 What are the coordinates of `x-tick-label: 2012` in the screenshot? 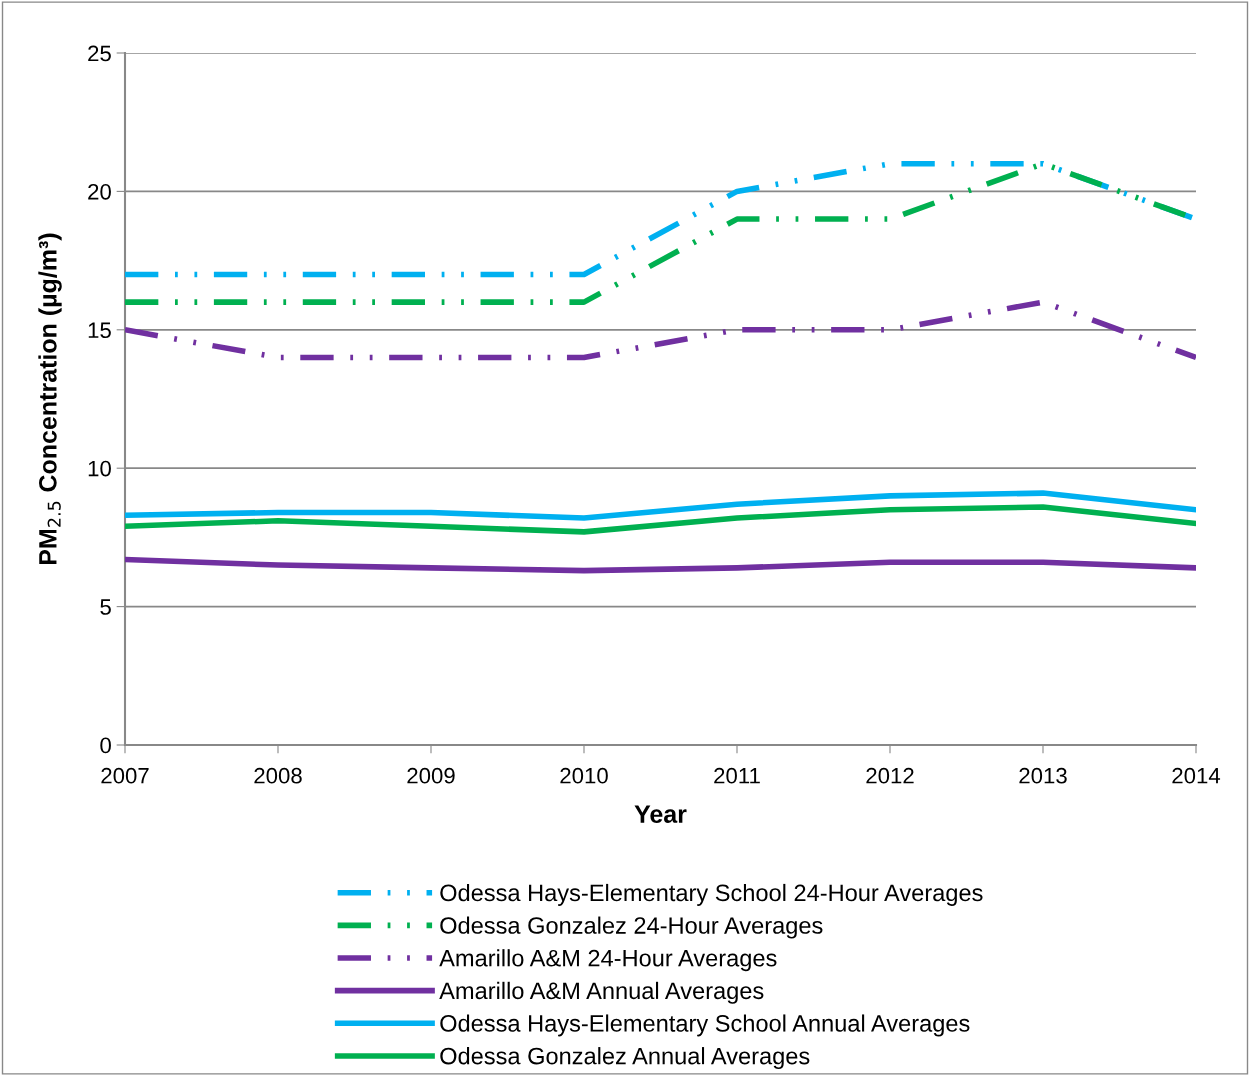 It's located at (890, 775).